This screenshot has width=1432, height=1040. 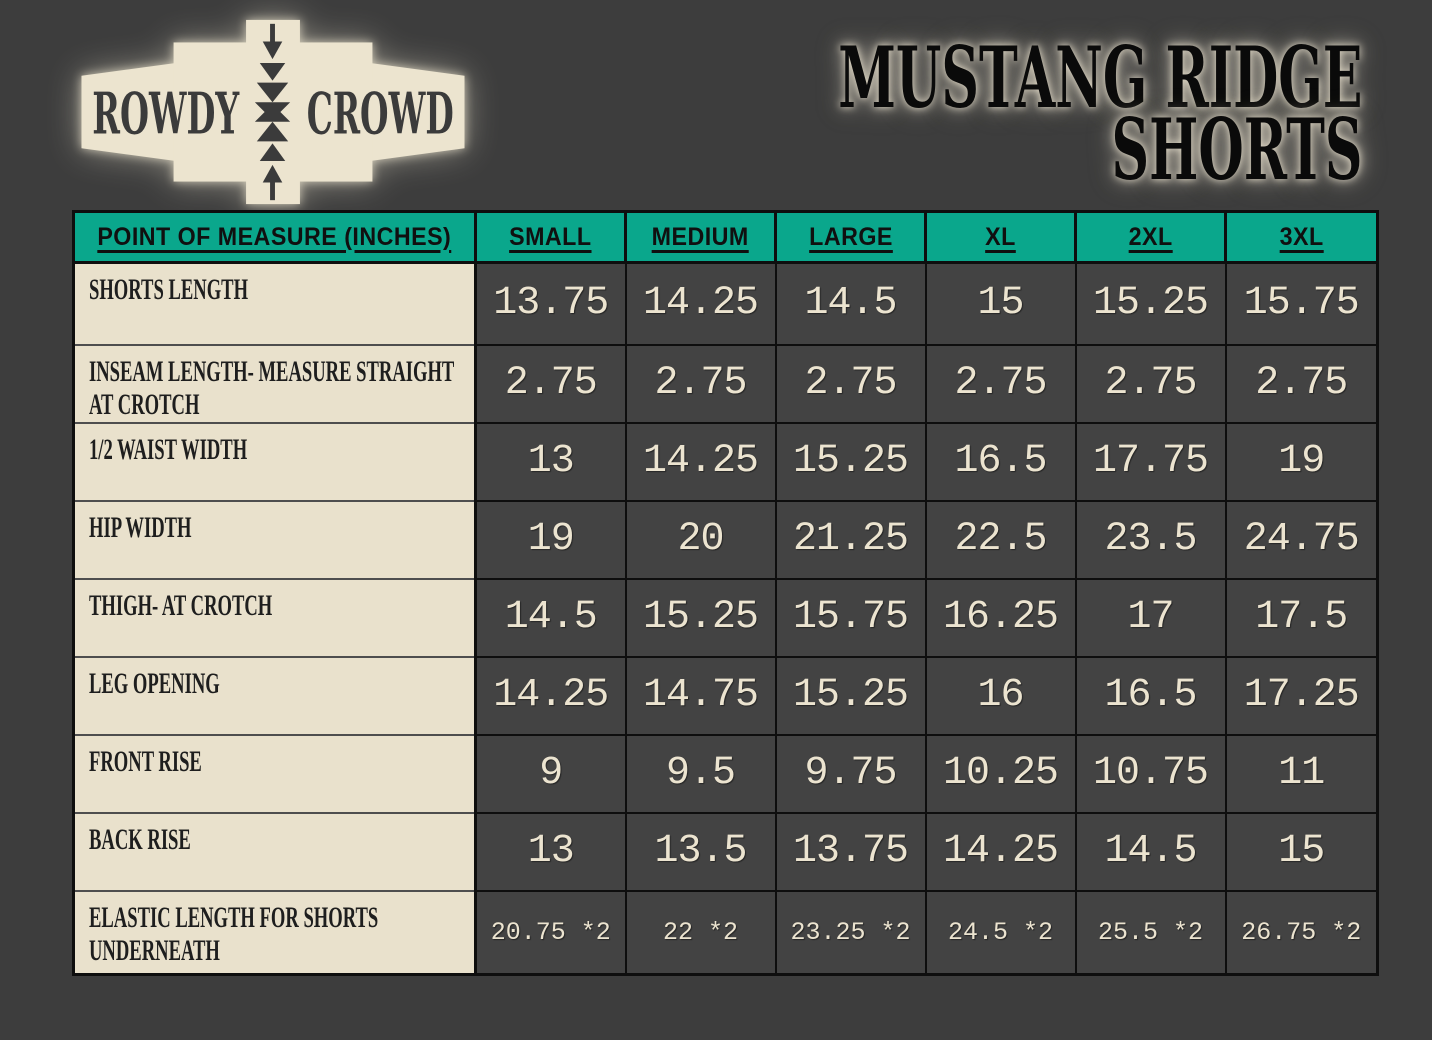 I want to click on measure-label-cell: FRONT RISE, so click(x=274, y=773).